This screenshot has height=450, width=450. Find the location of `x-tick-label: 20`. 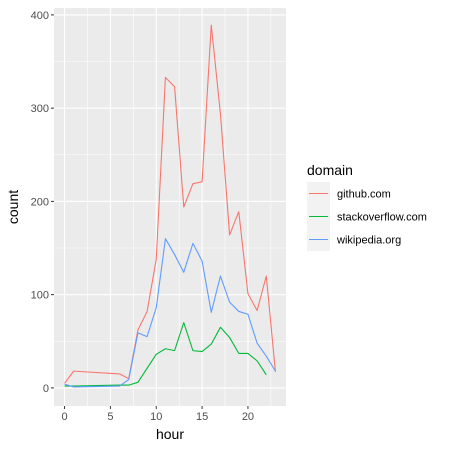

x-tick-label: 20 is located at coordinates (248, 417).